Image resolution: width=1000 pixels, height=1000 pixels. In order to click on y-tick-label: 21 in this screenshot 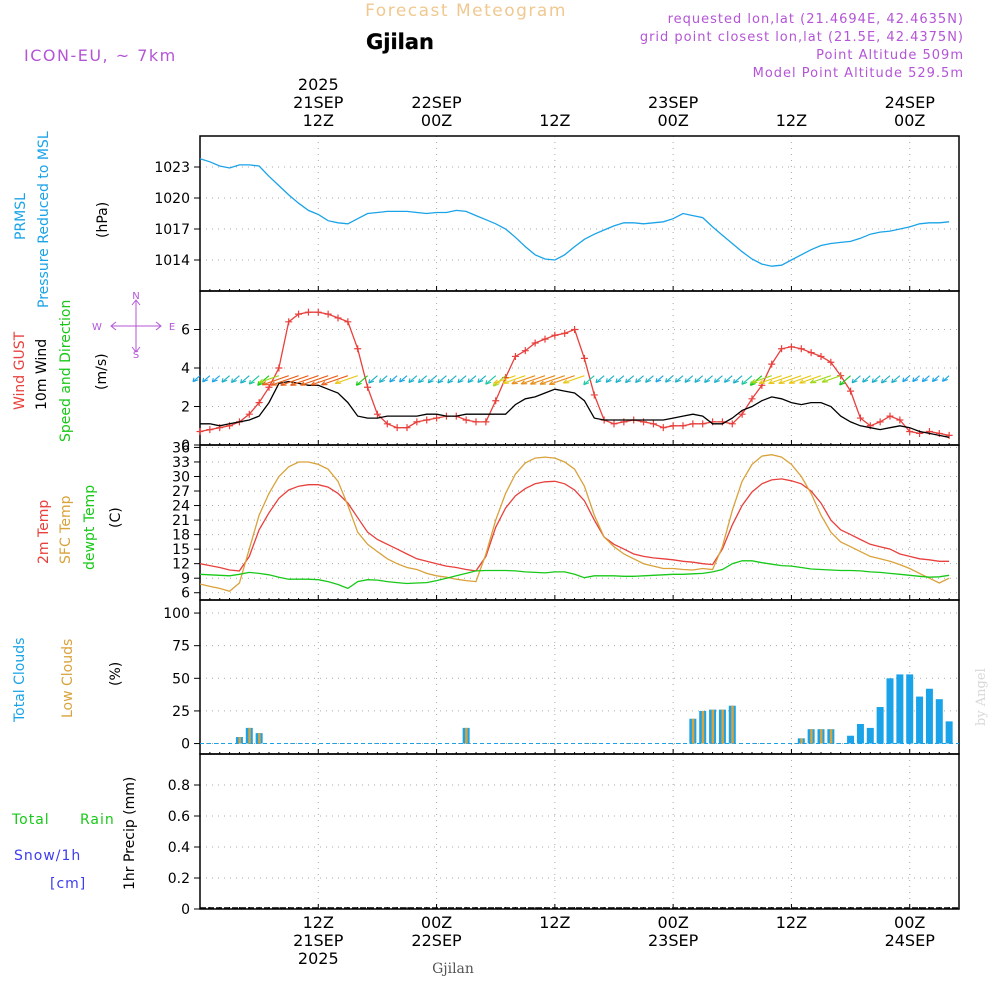, I will do `click(181, 521)`.